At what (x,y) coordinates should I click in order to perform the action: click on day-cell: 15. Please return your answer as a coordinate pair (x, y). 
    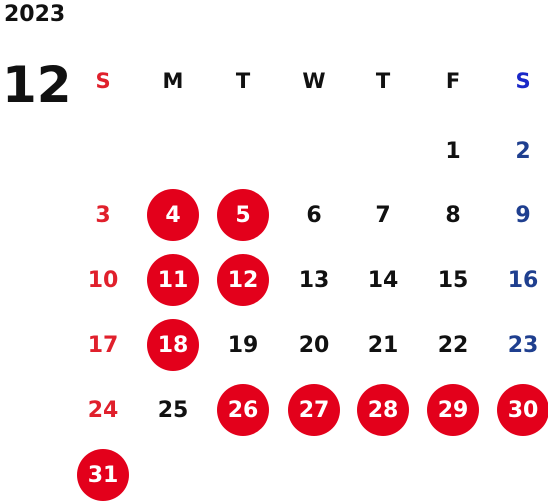
    Looking at the image, I should click on (453, 280).